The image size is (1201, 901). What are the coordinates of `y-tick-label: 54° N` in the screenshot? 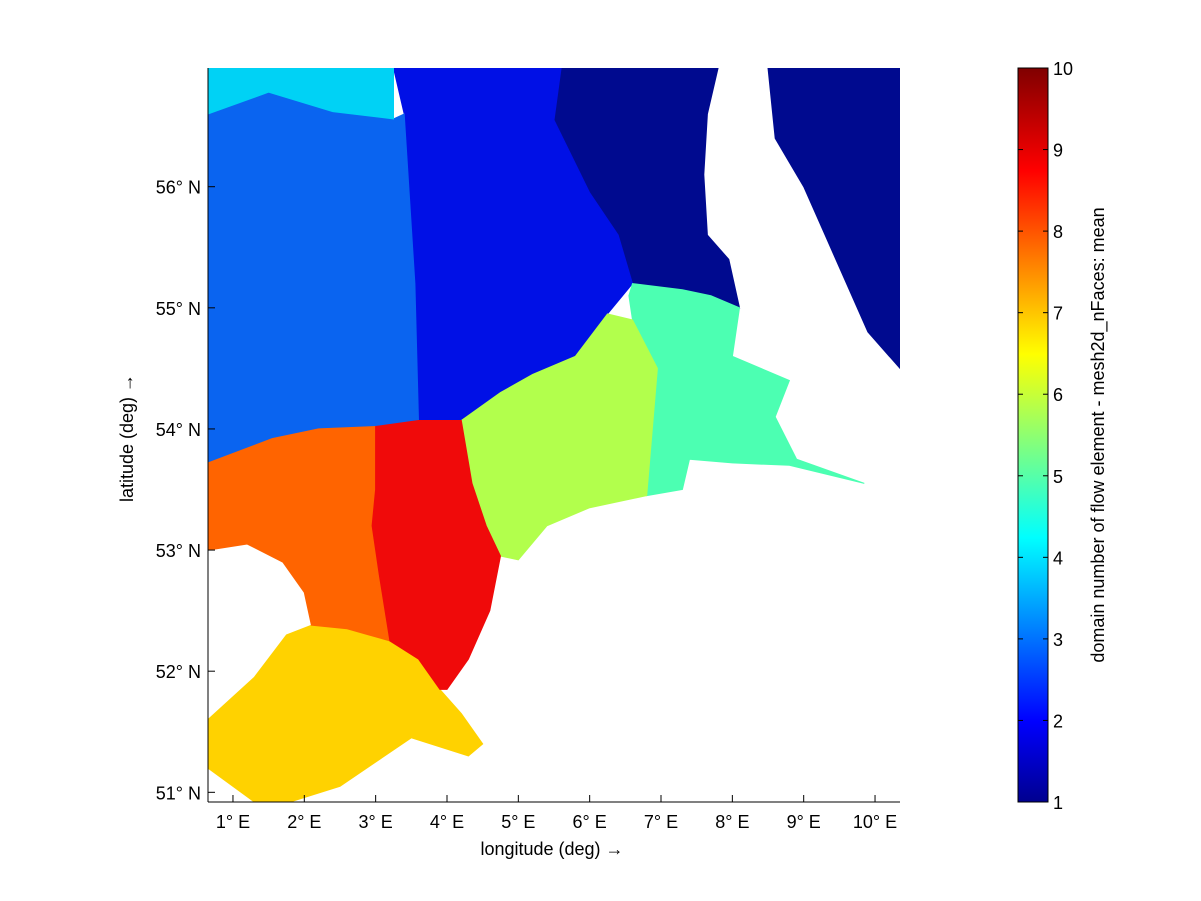 It's located at (178, 430).